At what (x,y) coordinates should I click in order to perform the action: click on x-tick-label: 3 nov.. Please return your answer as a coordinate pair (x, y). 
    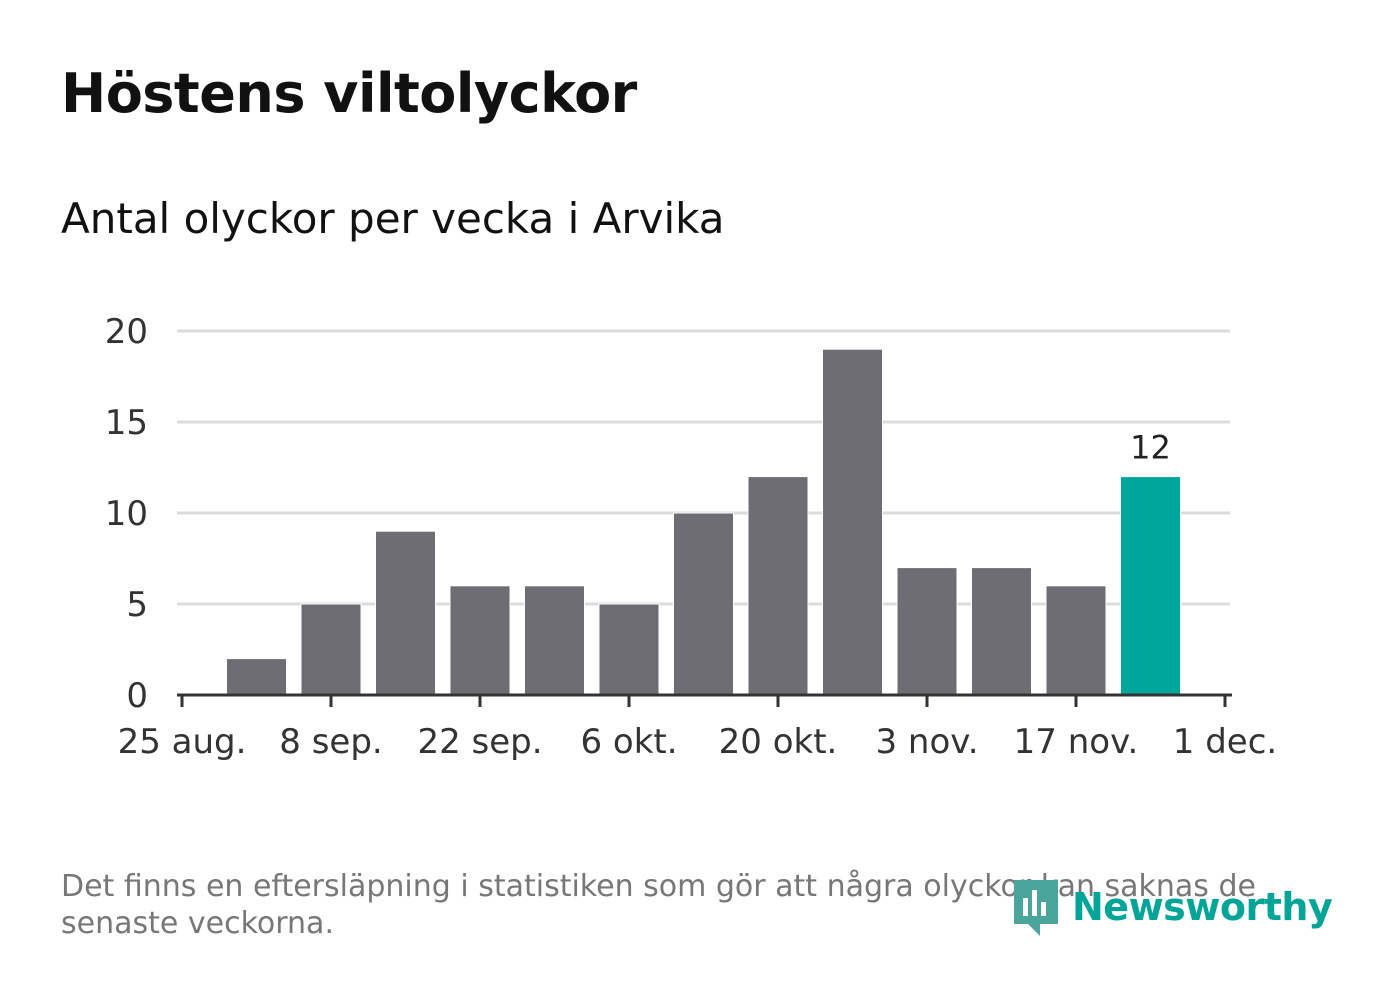
    Looking at the image, I should click on (926, 742).